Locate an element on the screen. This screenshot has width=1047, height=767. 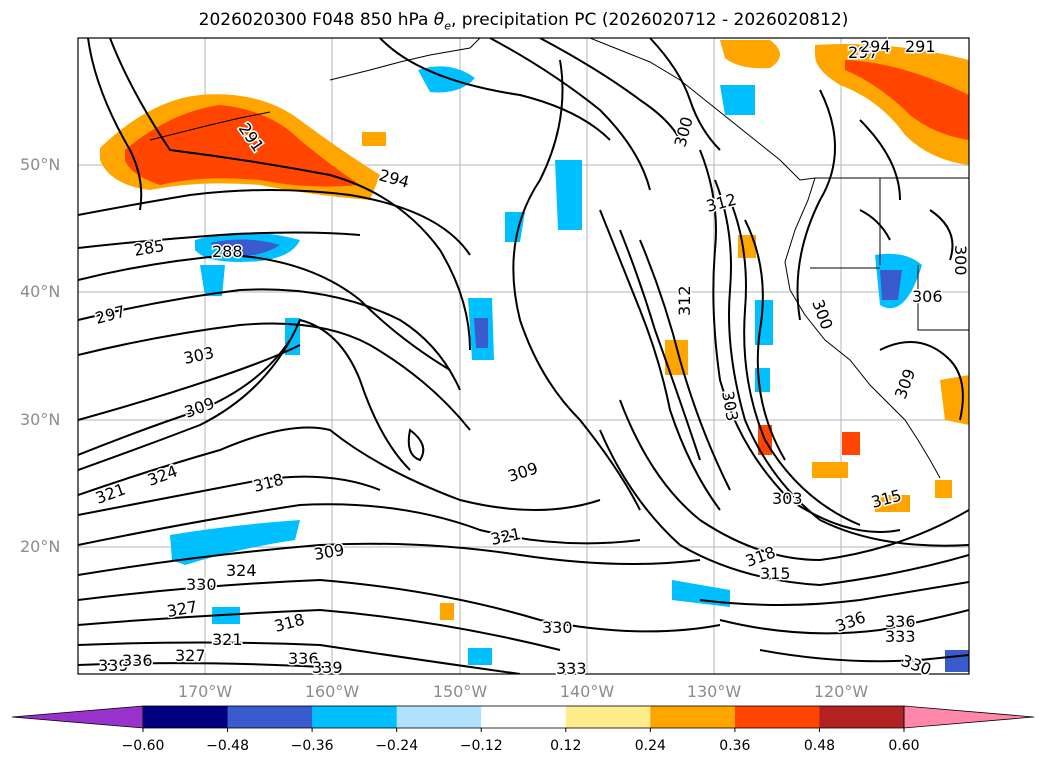
lon-label-130w: 130°W is located at coordinates (714, 691).